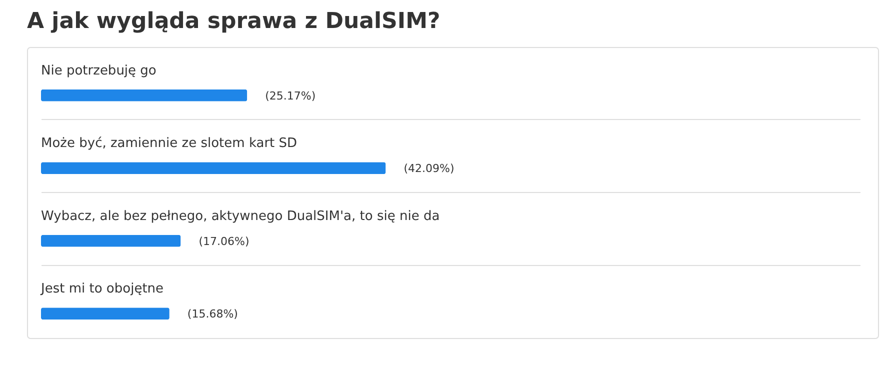 Image resolution: width=894 pixels, height=370 pixels. What do you see at coordinates (212, 314) in the screenshot?
I see `data-label: (15.68%)` at bounding box center [212, 314].